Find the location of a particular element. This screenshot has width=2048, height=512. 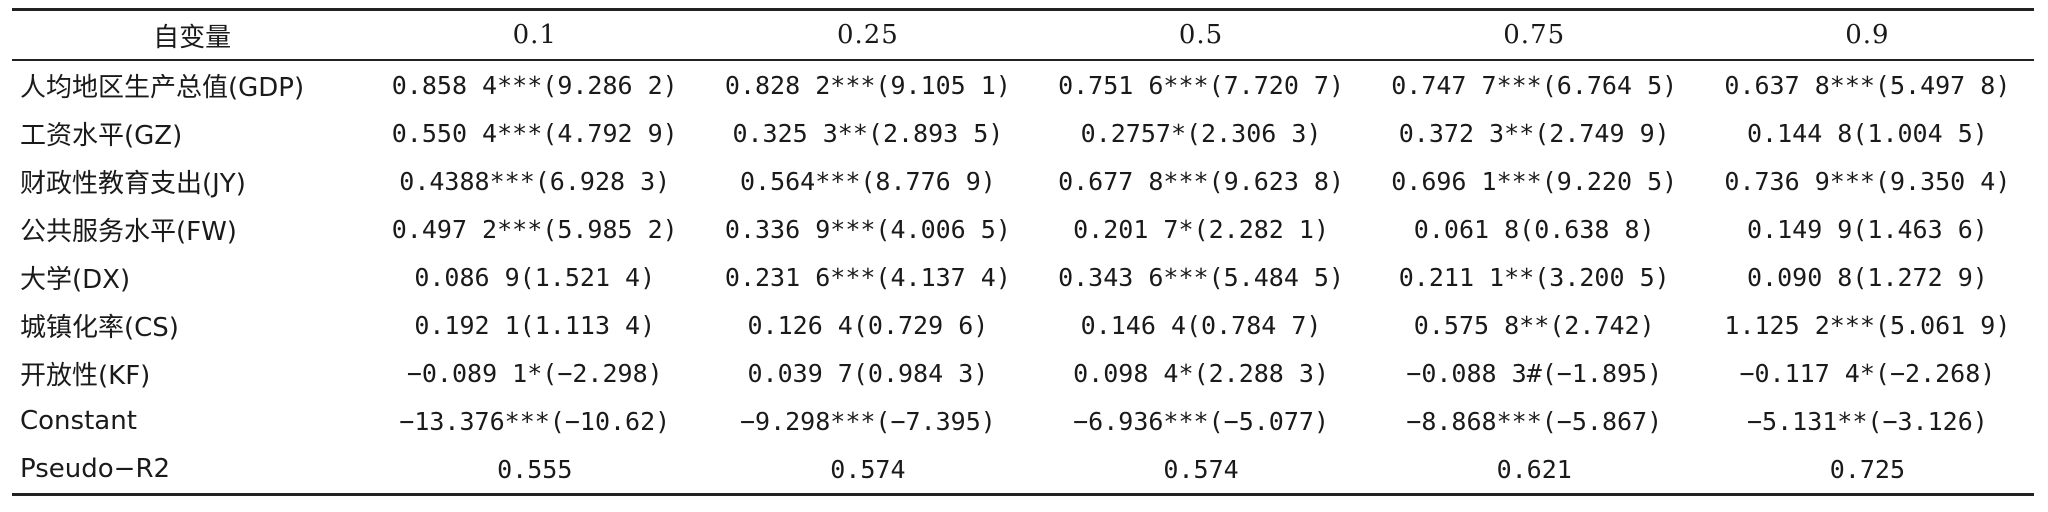

table-cell: −6.936***(−5.077) is located at coordinates (1201, 421).